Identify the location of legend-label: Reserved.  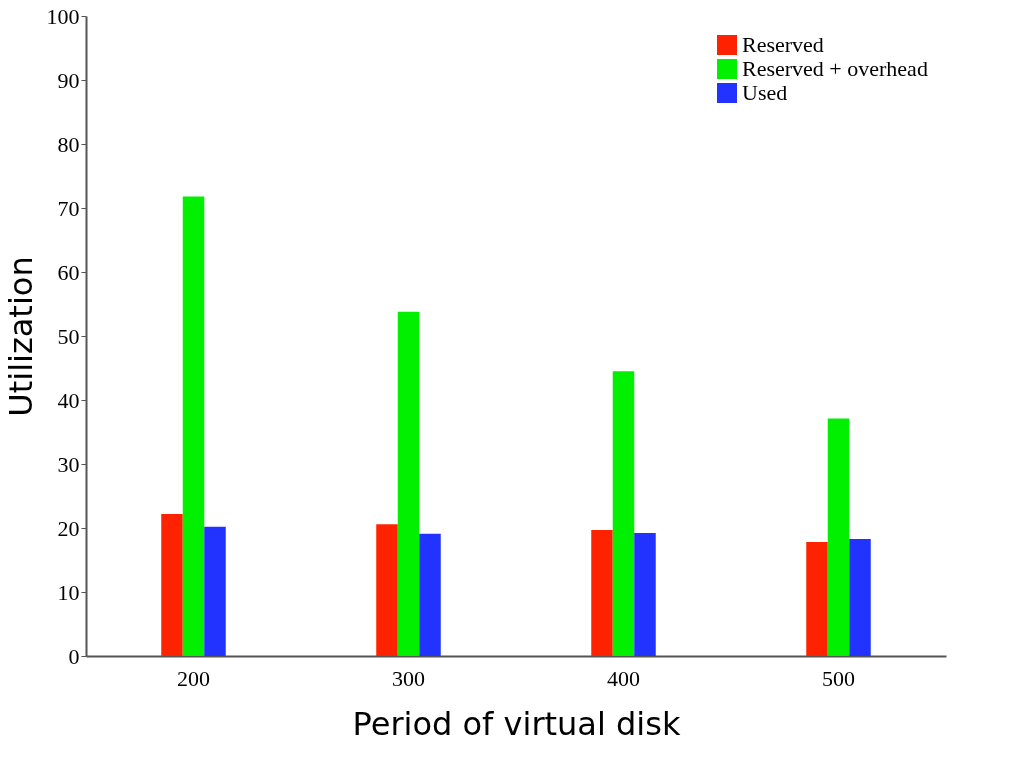
(783, 44).